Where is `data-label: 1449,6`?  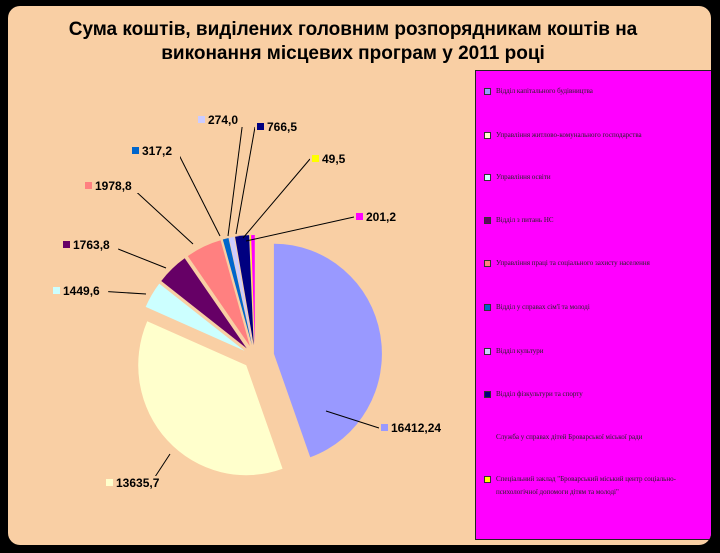 data-label: 1449,6 is located at coordinates (81, 291).